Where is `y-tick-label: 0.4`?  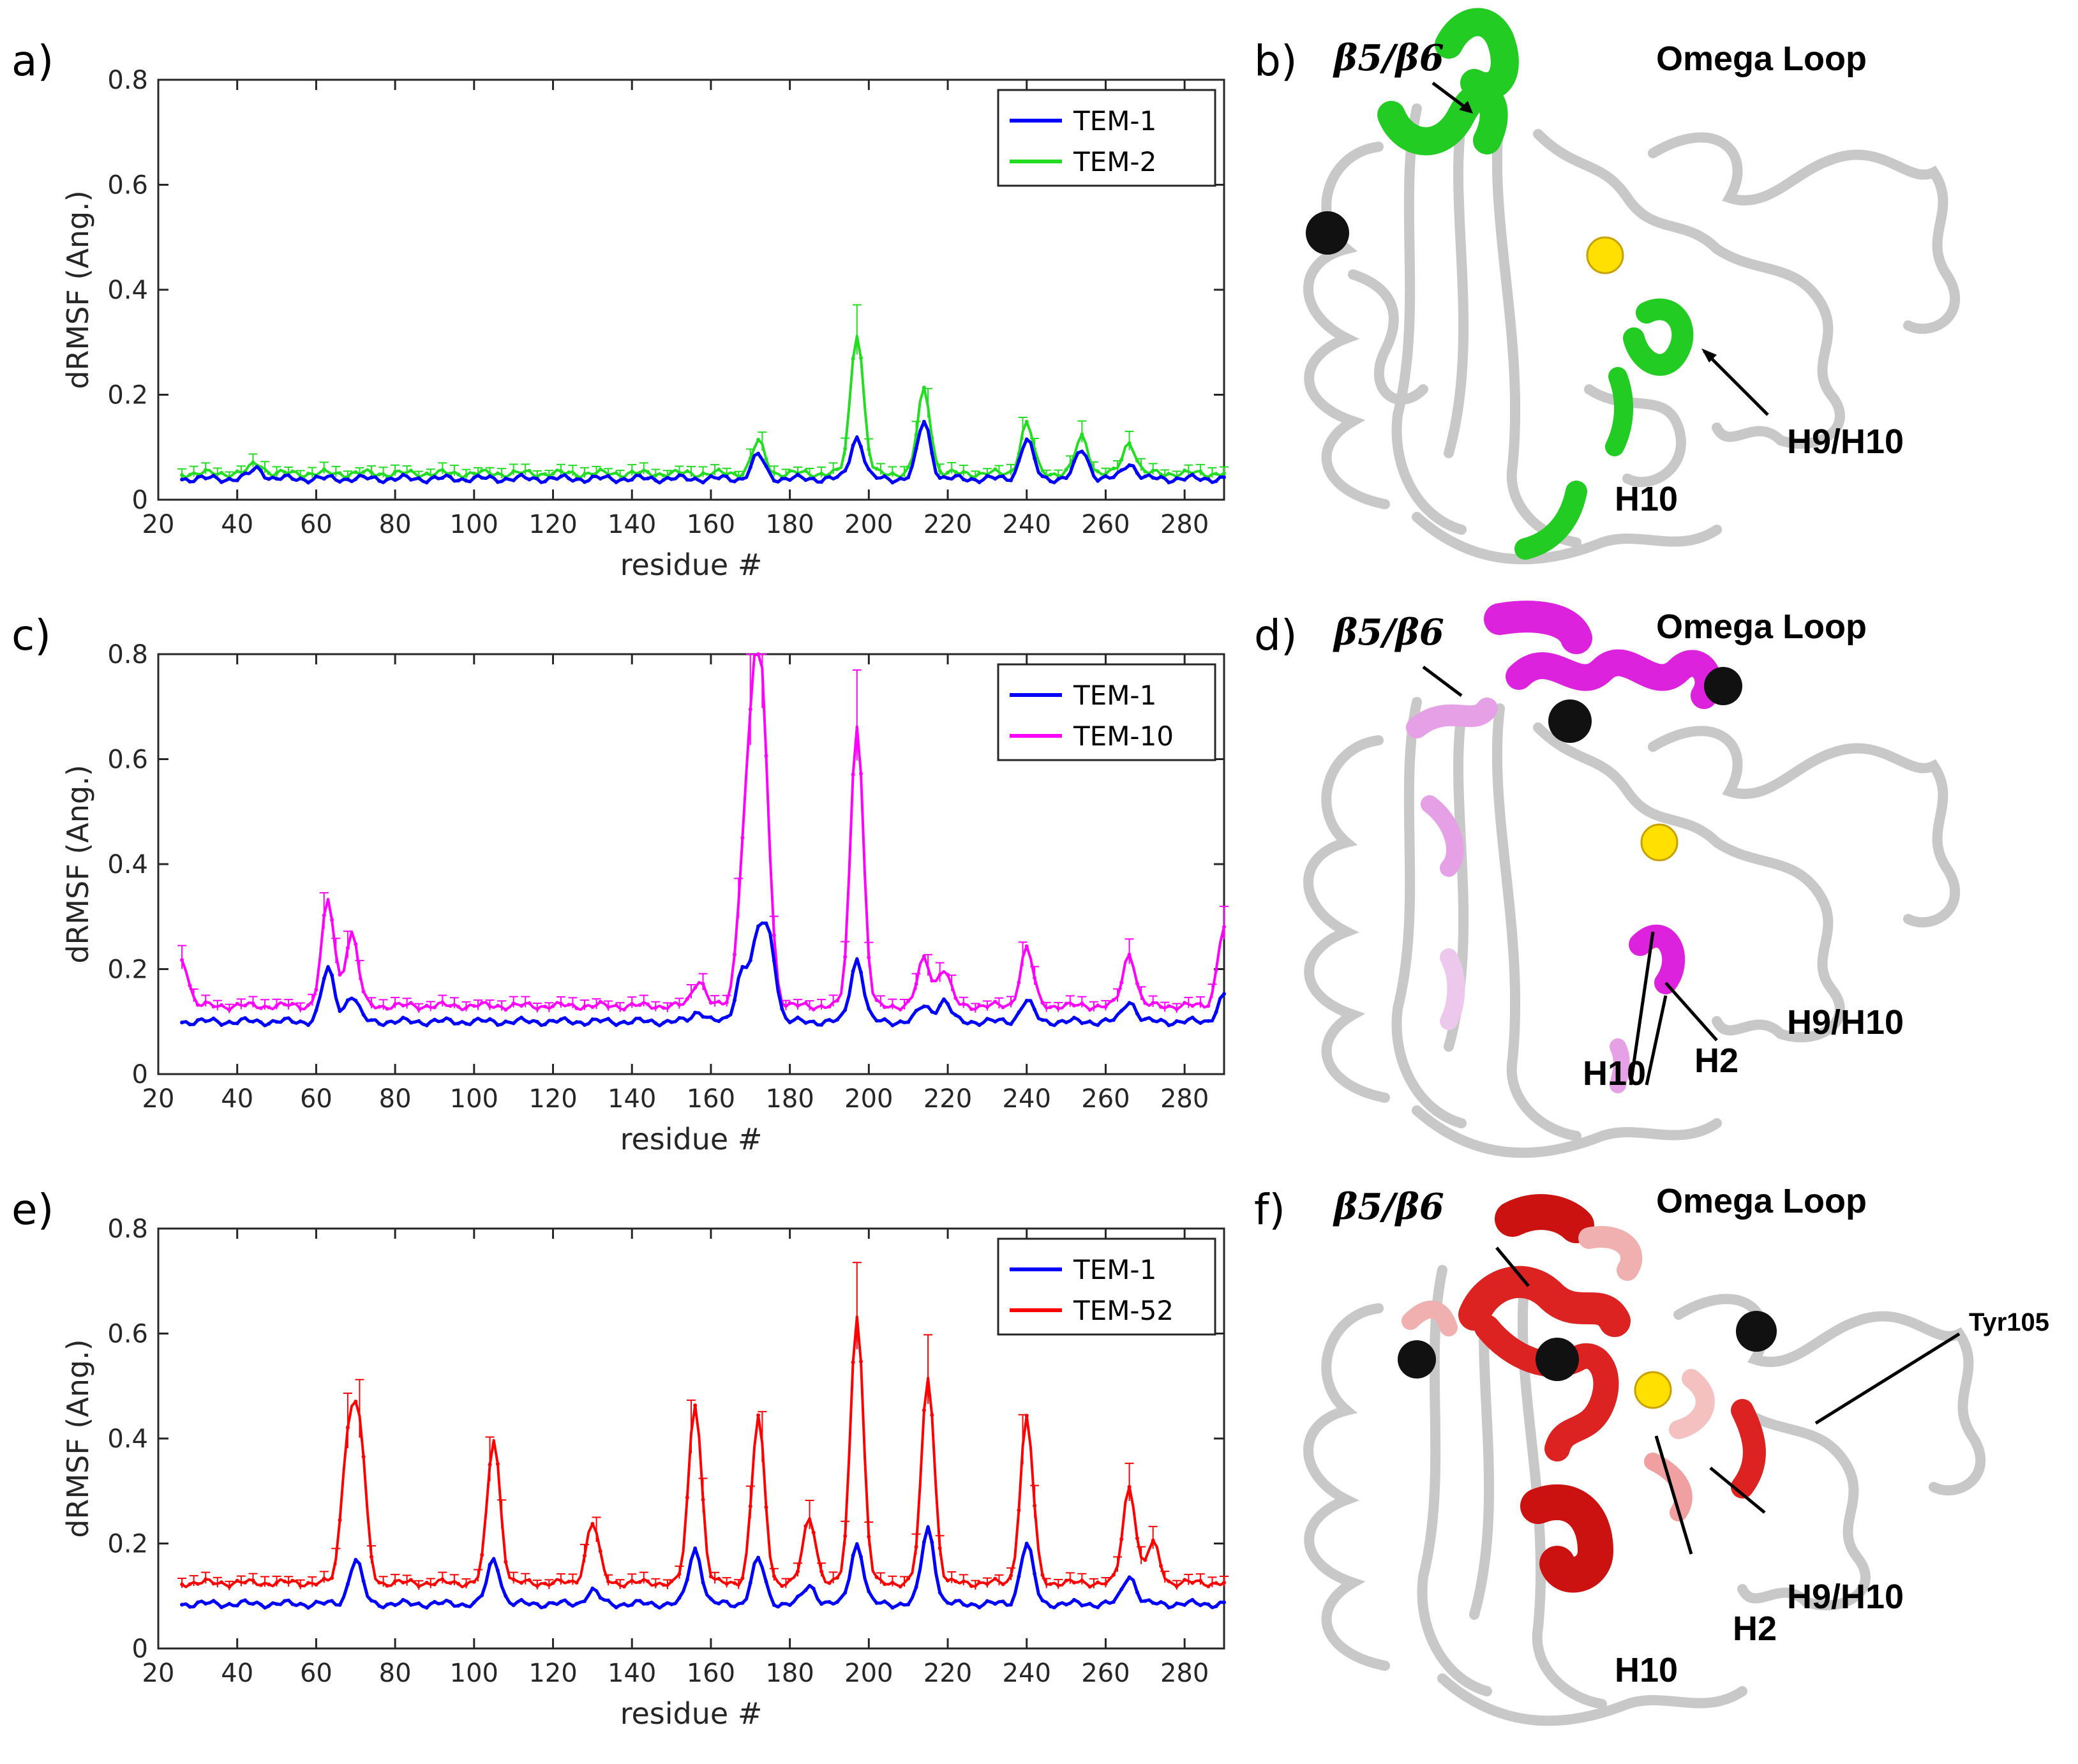 y-tick-label: 0.4 is located at coordinates (127, 1439).